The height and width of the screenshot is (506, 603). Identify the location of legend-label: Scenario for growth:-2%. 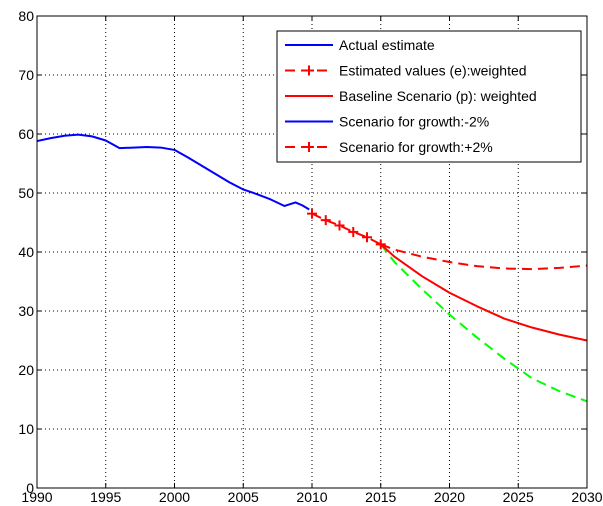
(414, 122).